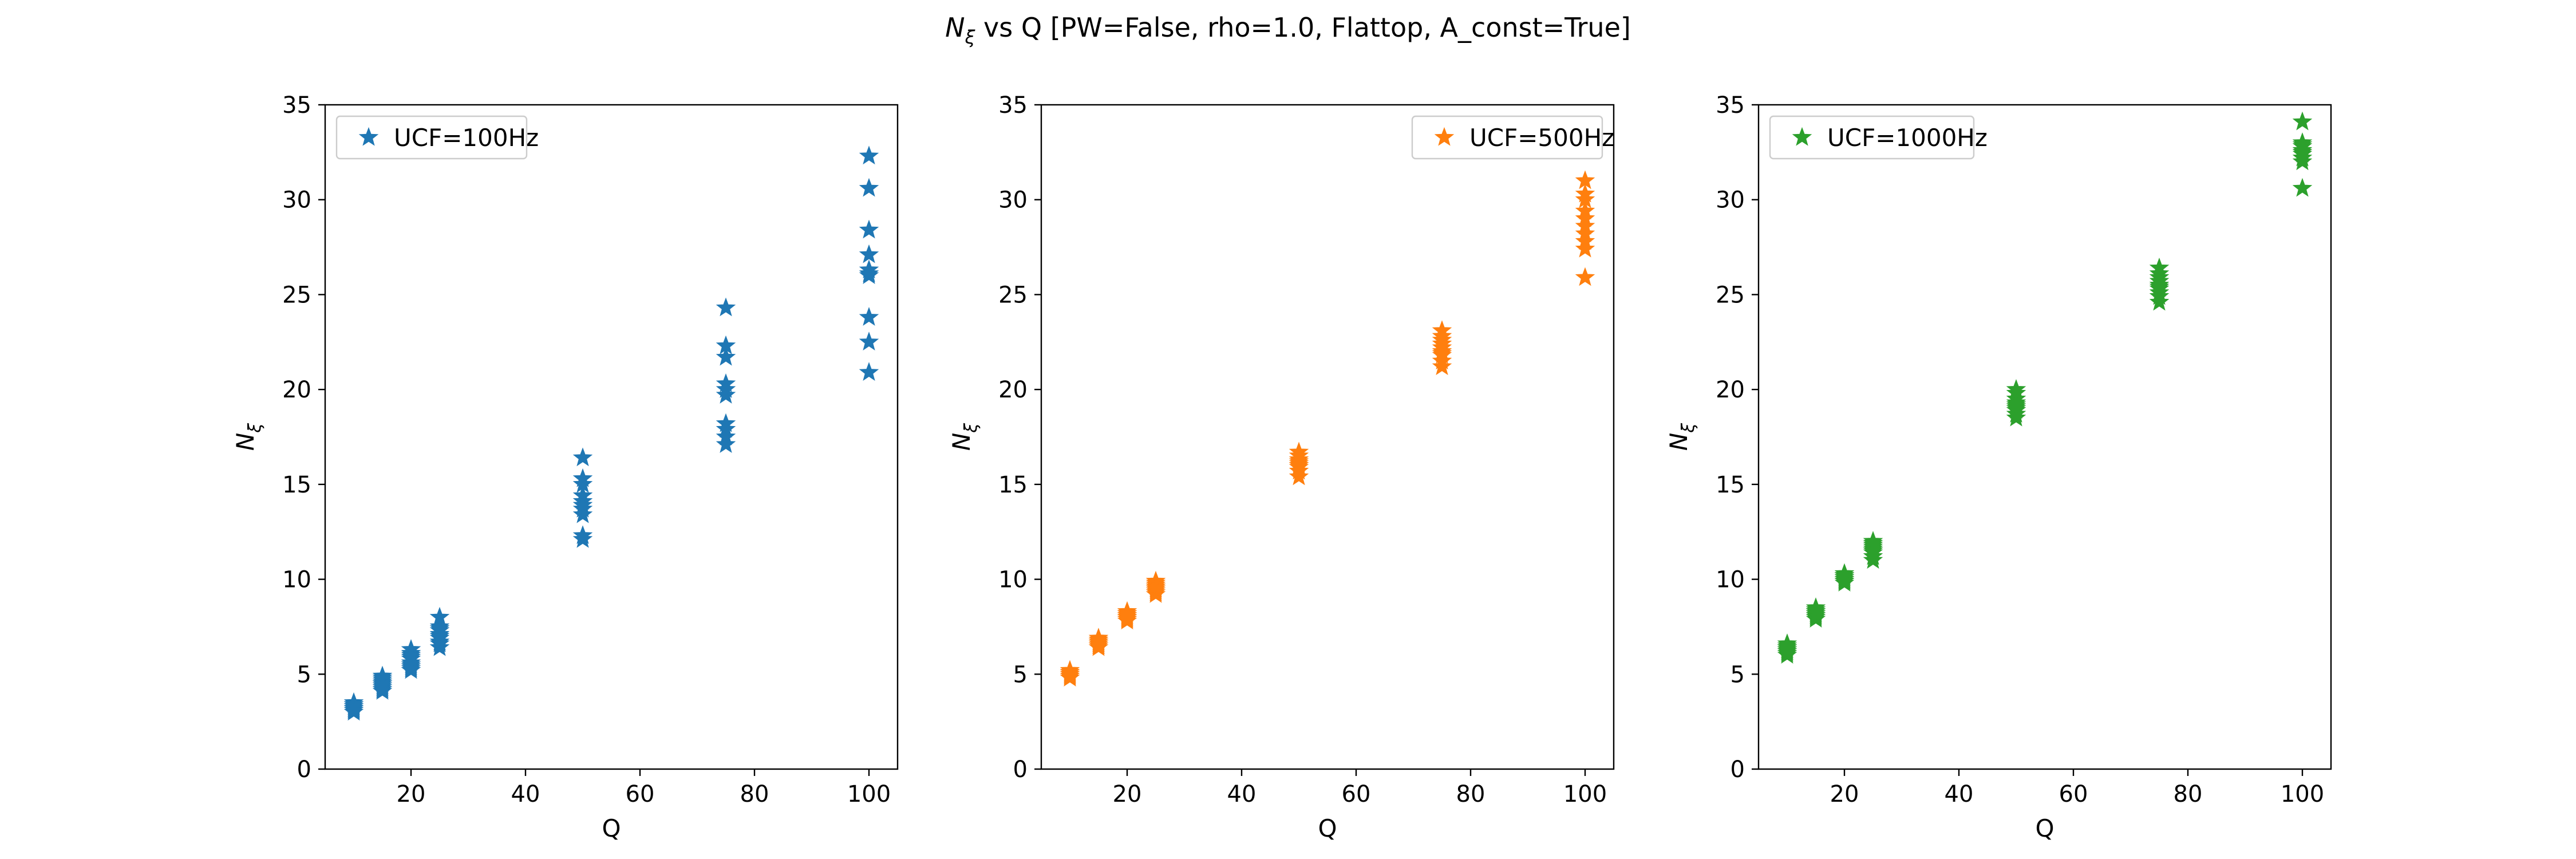 This screenshot has height=859, width=2576. What do you see at coordinates (248, 437) in the screenshot?
I see `y-axis-label: Nξ` at bounding box center [248, 437].